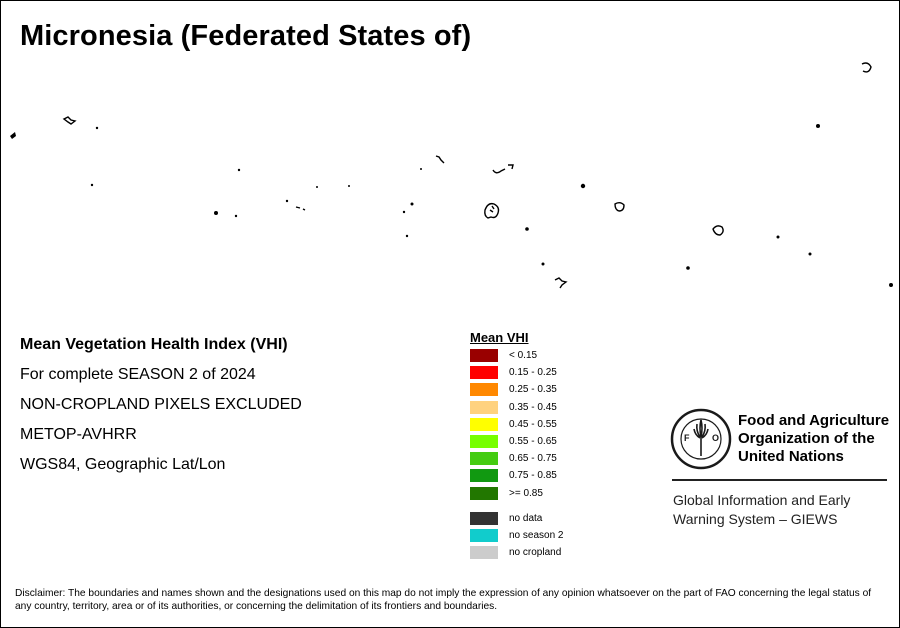 This screenshot has height=628, width=900. I want to click on legend-item: >= 0.85, so click(540, 493).